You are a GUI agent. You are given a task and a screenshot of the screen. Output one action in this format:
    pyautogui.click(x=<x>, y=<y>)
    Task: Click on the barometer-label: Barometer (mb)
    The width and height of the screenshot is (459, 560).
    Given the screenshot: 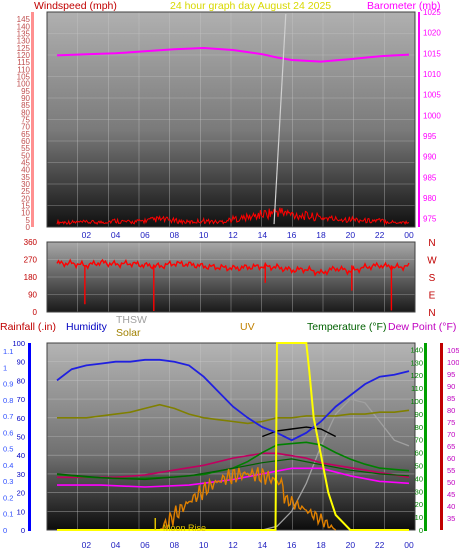 What is the action you would take?
    pyautogui.click(x=404, y=6)
    